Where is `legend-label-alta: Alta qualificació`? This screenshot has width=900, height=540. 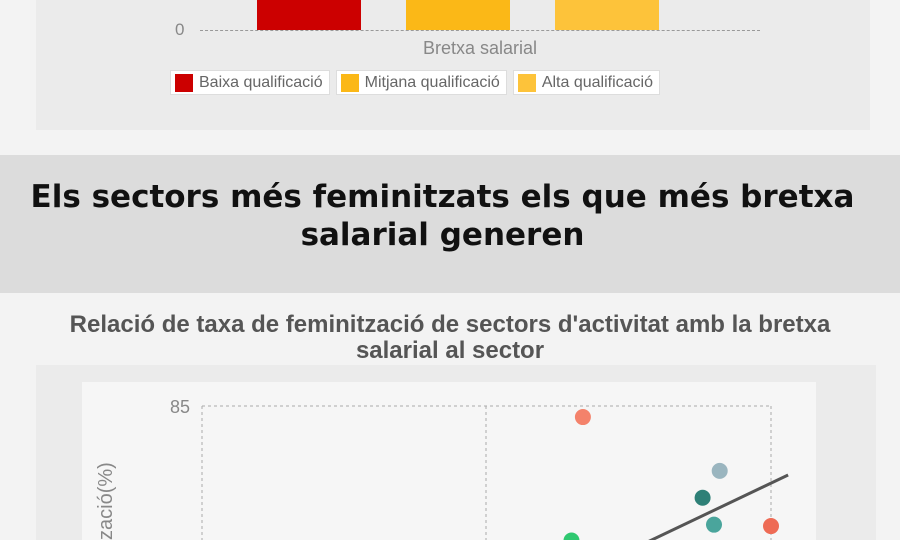 legend-label-alta: Alta qualificació is located at coordinates (597, 82).